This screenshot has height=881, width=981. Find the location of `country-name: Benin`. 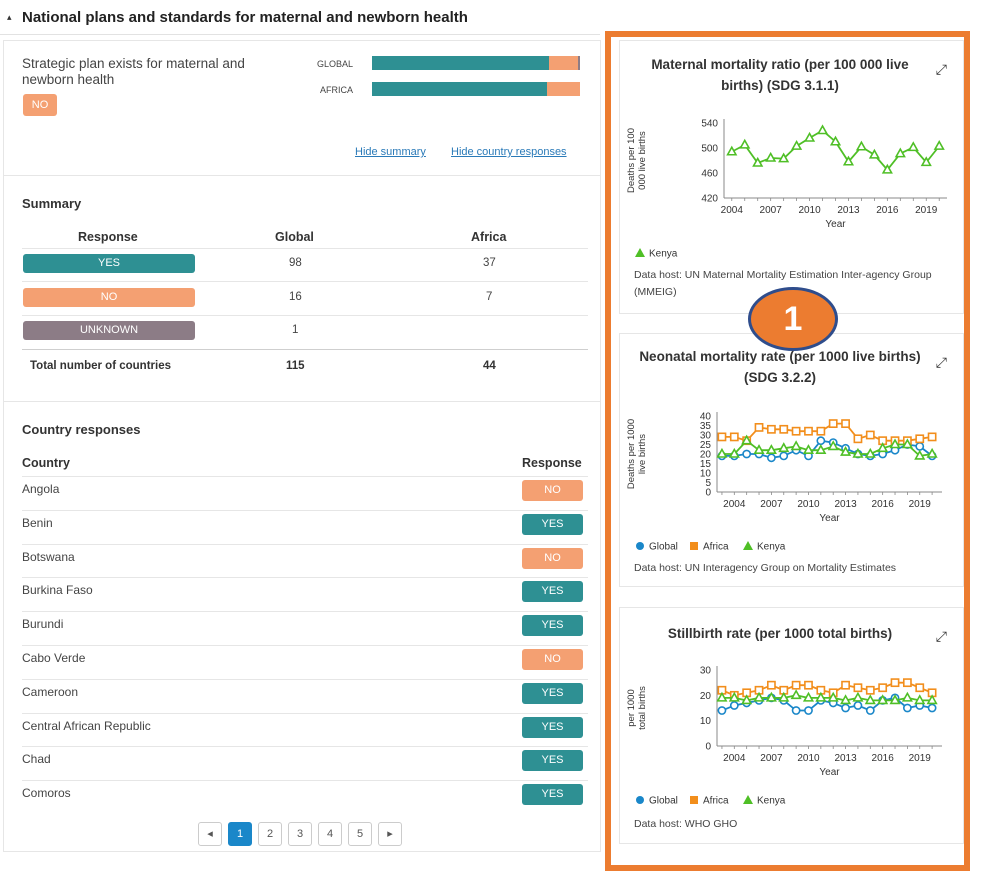

country-name: Benin is located at coordinates (37, 522).